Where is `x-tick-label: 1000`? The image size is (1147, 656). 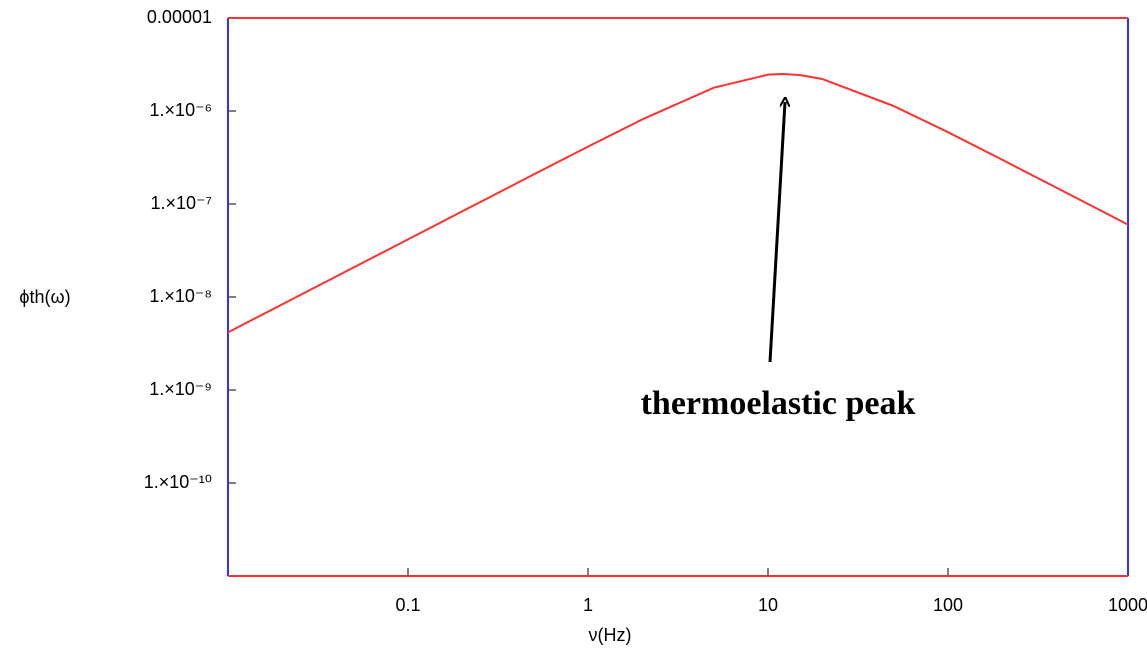
x-tick-label: 1000 is located at coordinates (1127, 605).